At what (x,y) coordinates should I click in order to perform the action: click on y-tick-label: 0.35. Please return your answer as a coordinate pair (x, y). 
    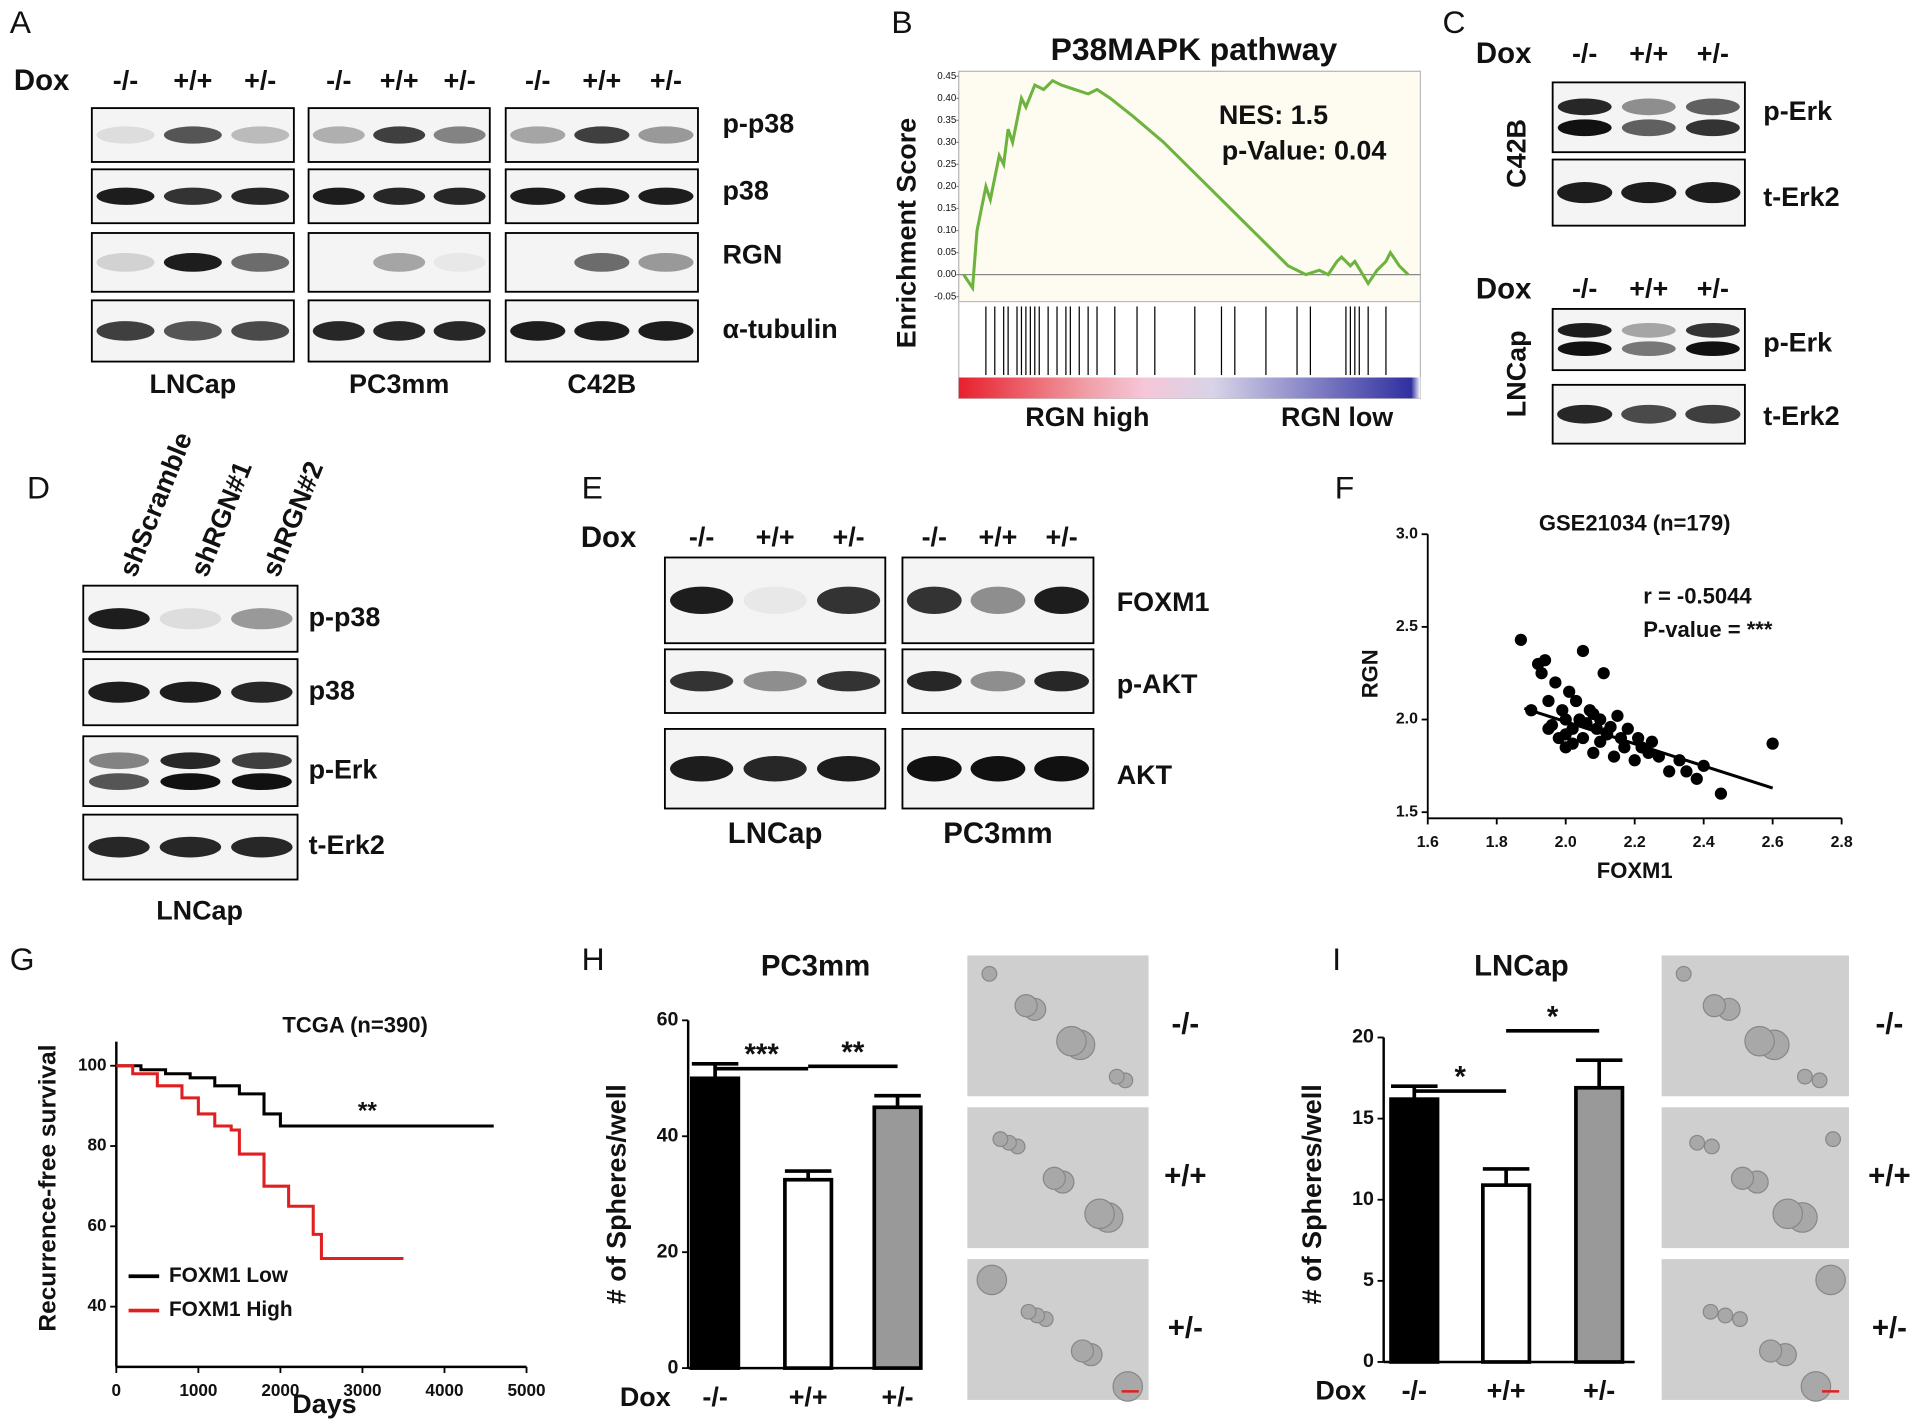
    Looking at the image, I should click on (947, 120).